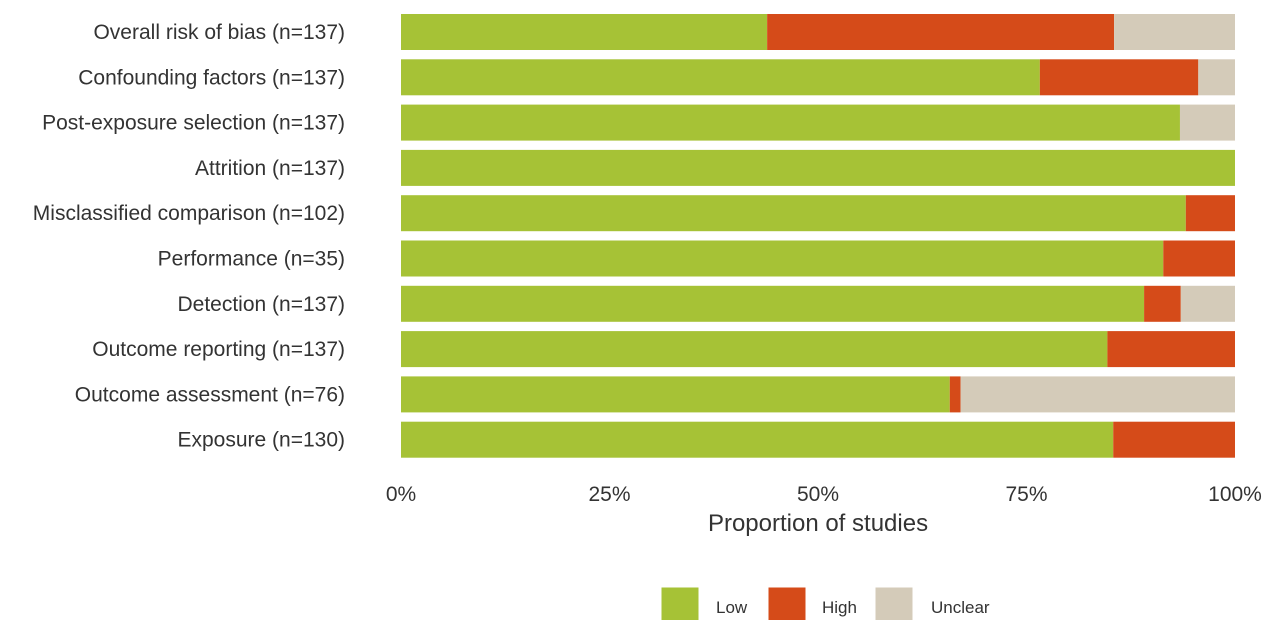 This screenshot has width=1264, height=620. I want to click on category-label: Outcome assessment (n=76), so click(210, 394).